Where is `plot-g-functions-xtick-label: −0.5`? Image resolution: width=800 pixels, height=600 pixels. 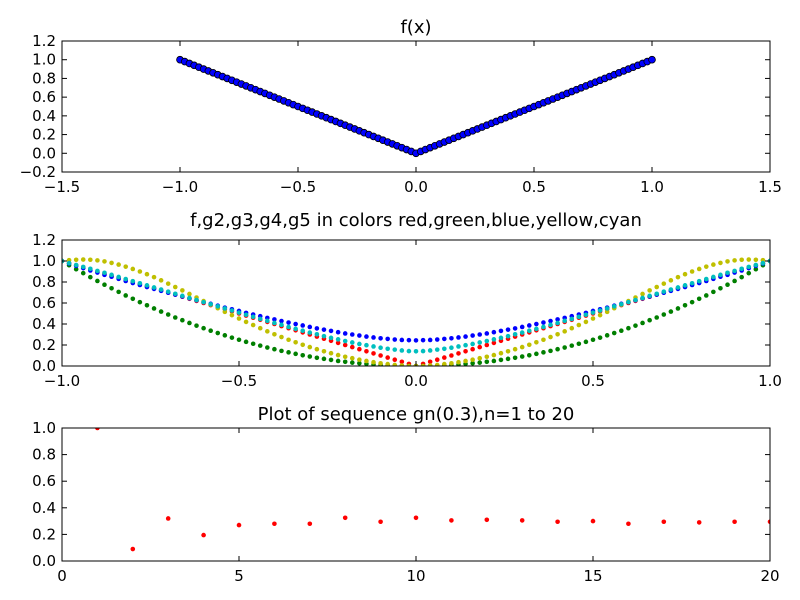
plot-g-functions-xtick-label: −0.5 is located at coordinates (239, 381).